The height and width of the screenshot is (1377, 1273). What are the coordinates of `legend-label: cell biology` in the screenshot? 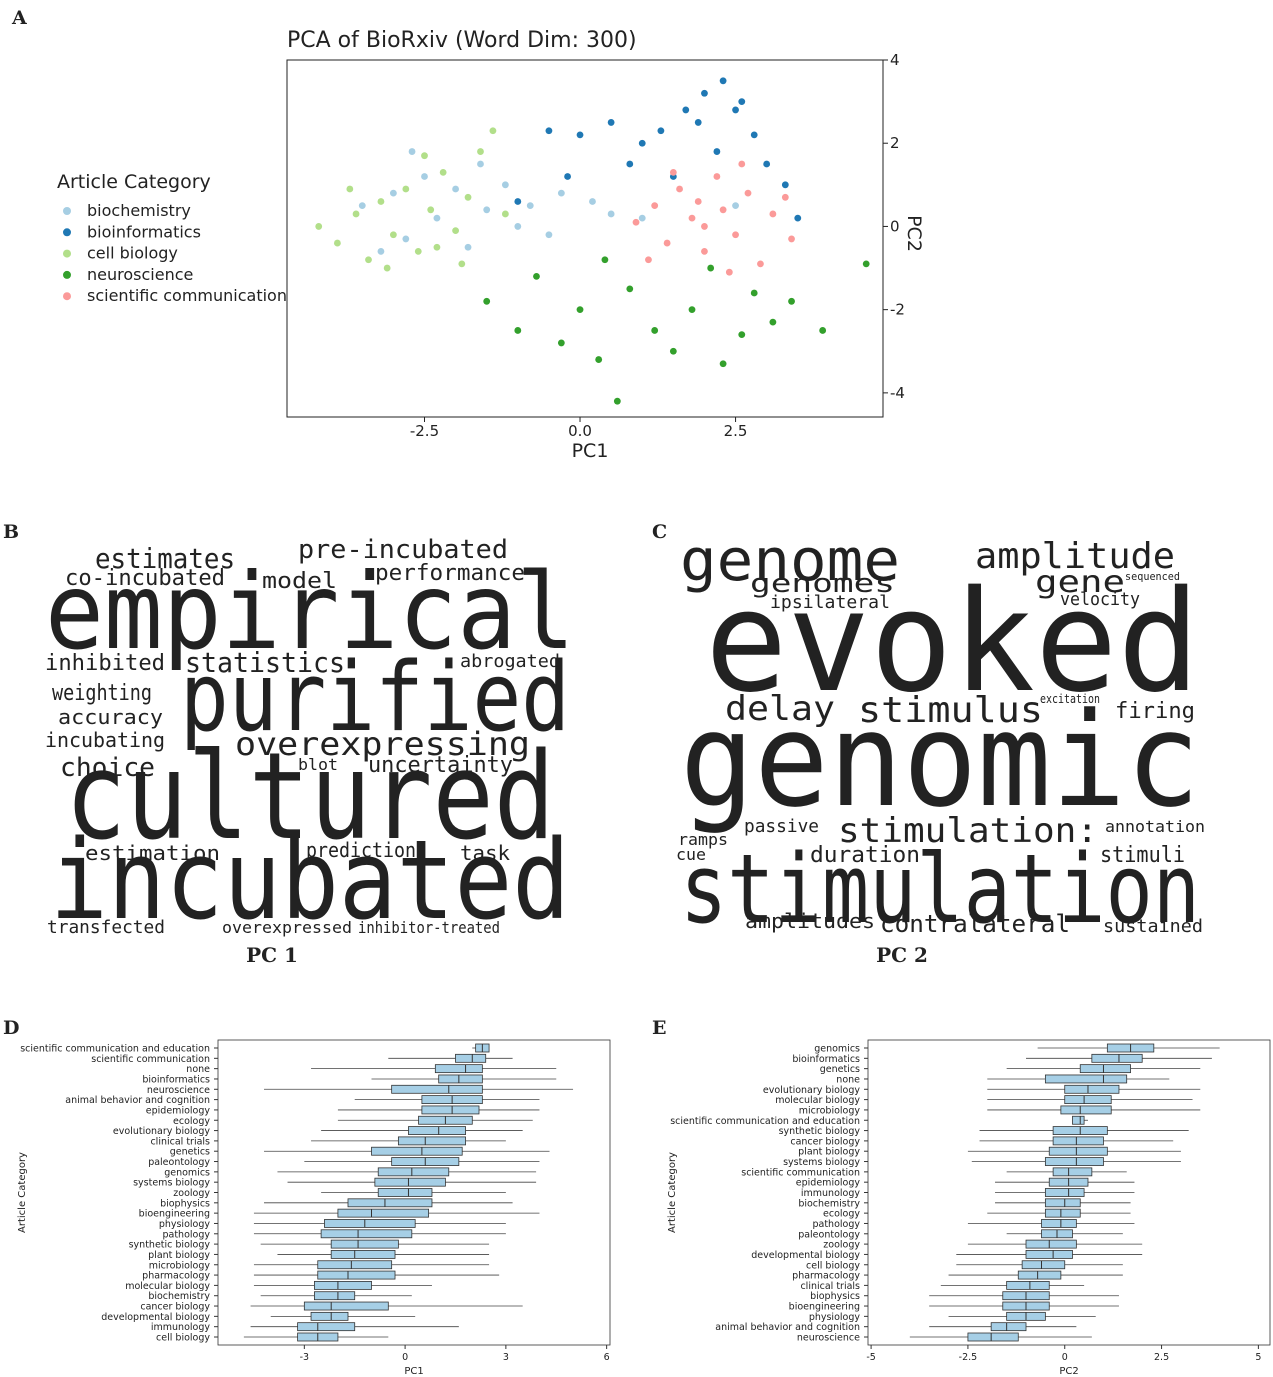 It's located at (132, 253).